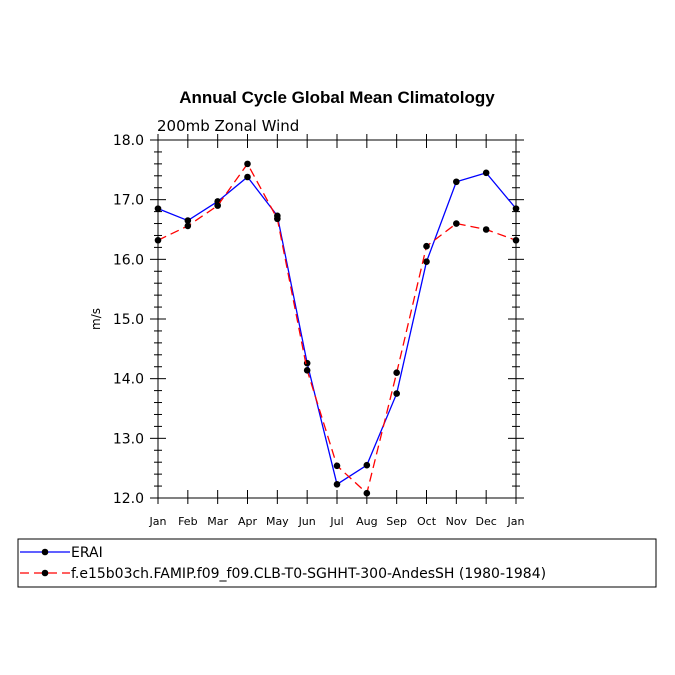 Image resolution: width=675 pixels, height=675 pixels. What do you see at coordinates (128, 141) in the screenshot?
I see `y-tick-label: 18.0` at bounding box center [128, 141].